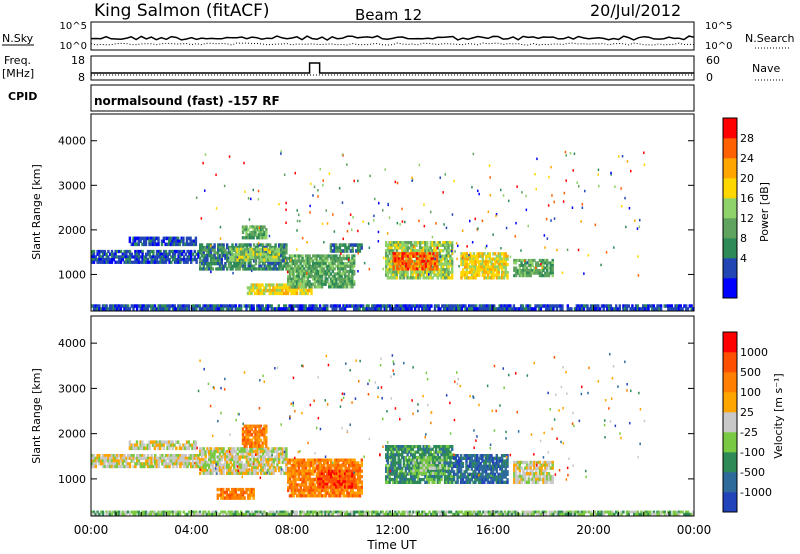 This screenshot has height=554, width=800. Describe the element at coordinates (743, 238) in the screenshot. I see `colorbar-tick-label: 8` at that location.